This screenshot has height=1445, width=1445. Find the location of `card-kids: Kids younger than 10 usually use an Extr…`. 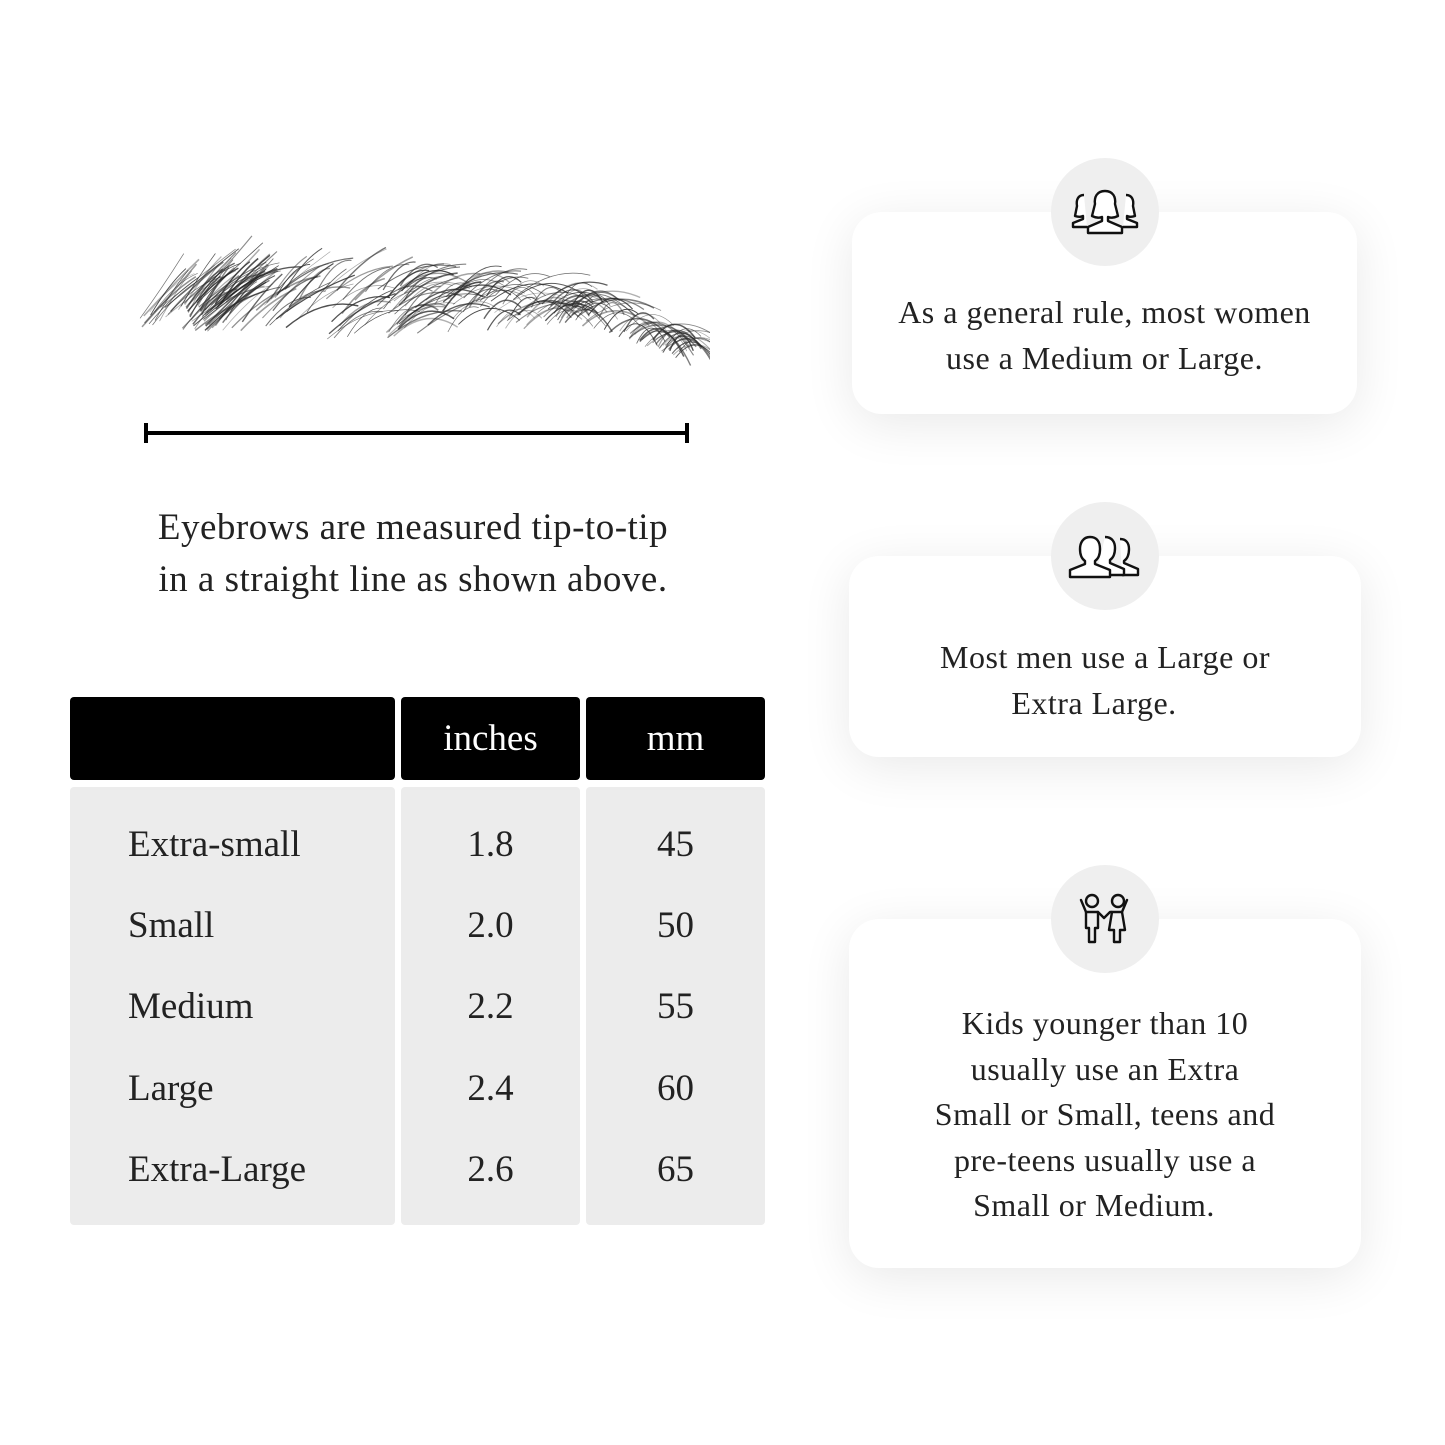

card-kids: Kids younger than 10 usually use an Extr… is located at coordinates (1105, 1093).